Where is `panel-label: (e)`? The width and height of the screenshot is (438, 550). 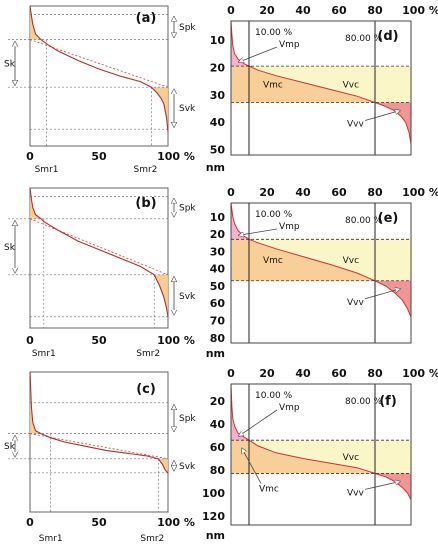
panel-label: (e) is located at coordinates (388, 218).